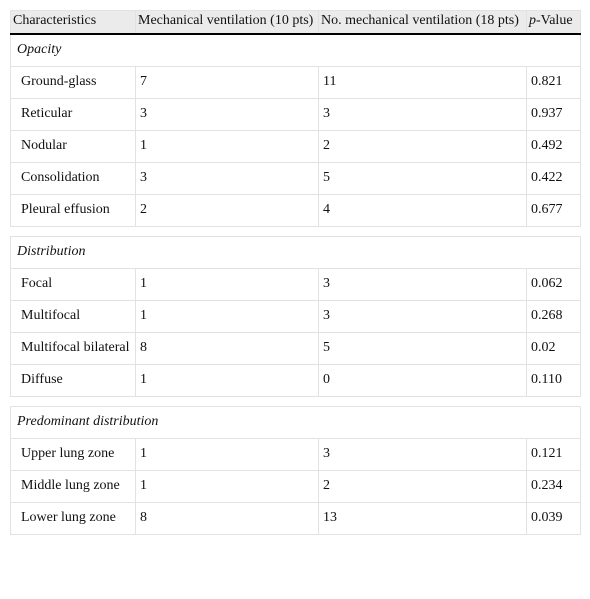  I want to click on data-row: Reticular 3 3 0.937, so click(295, 114).